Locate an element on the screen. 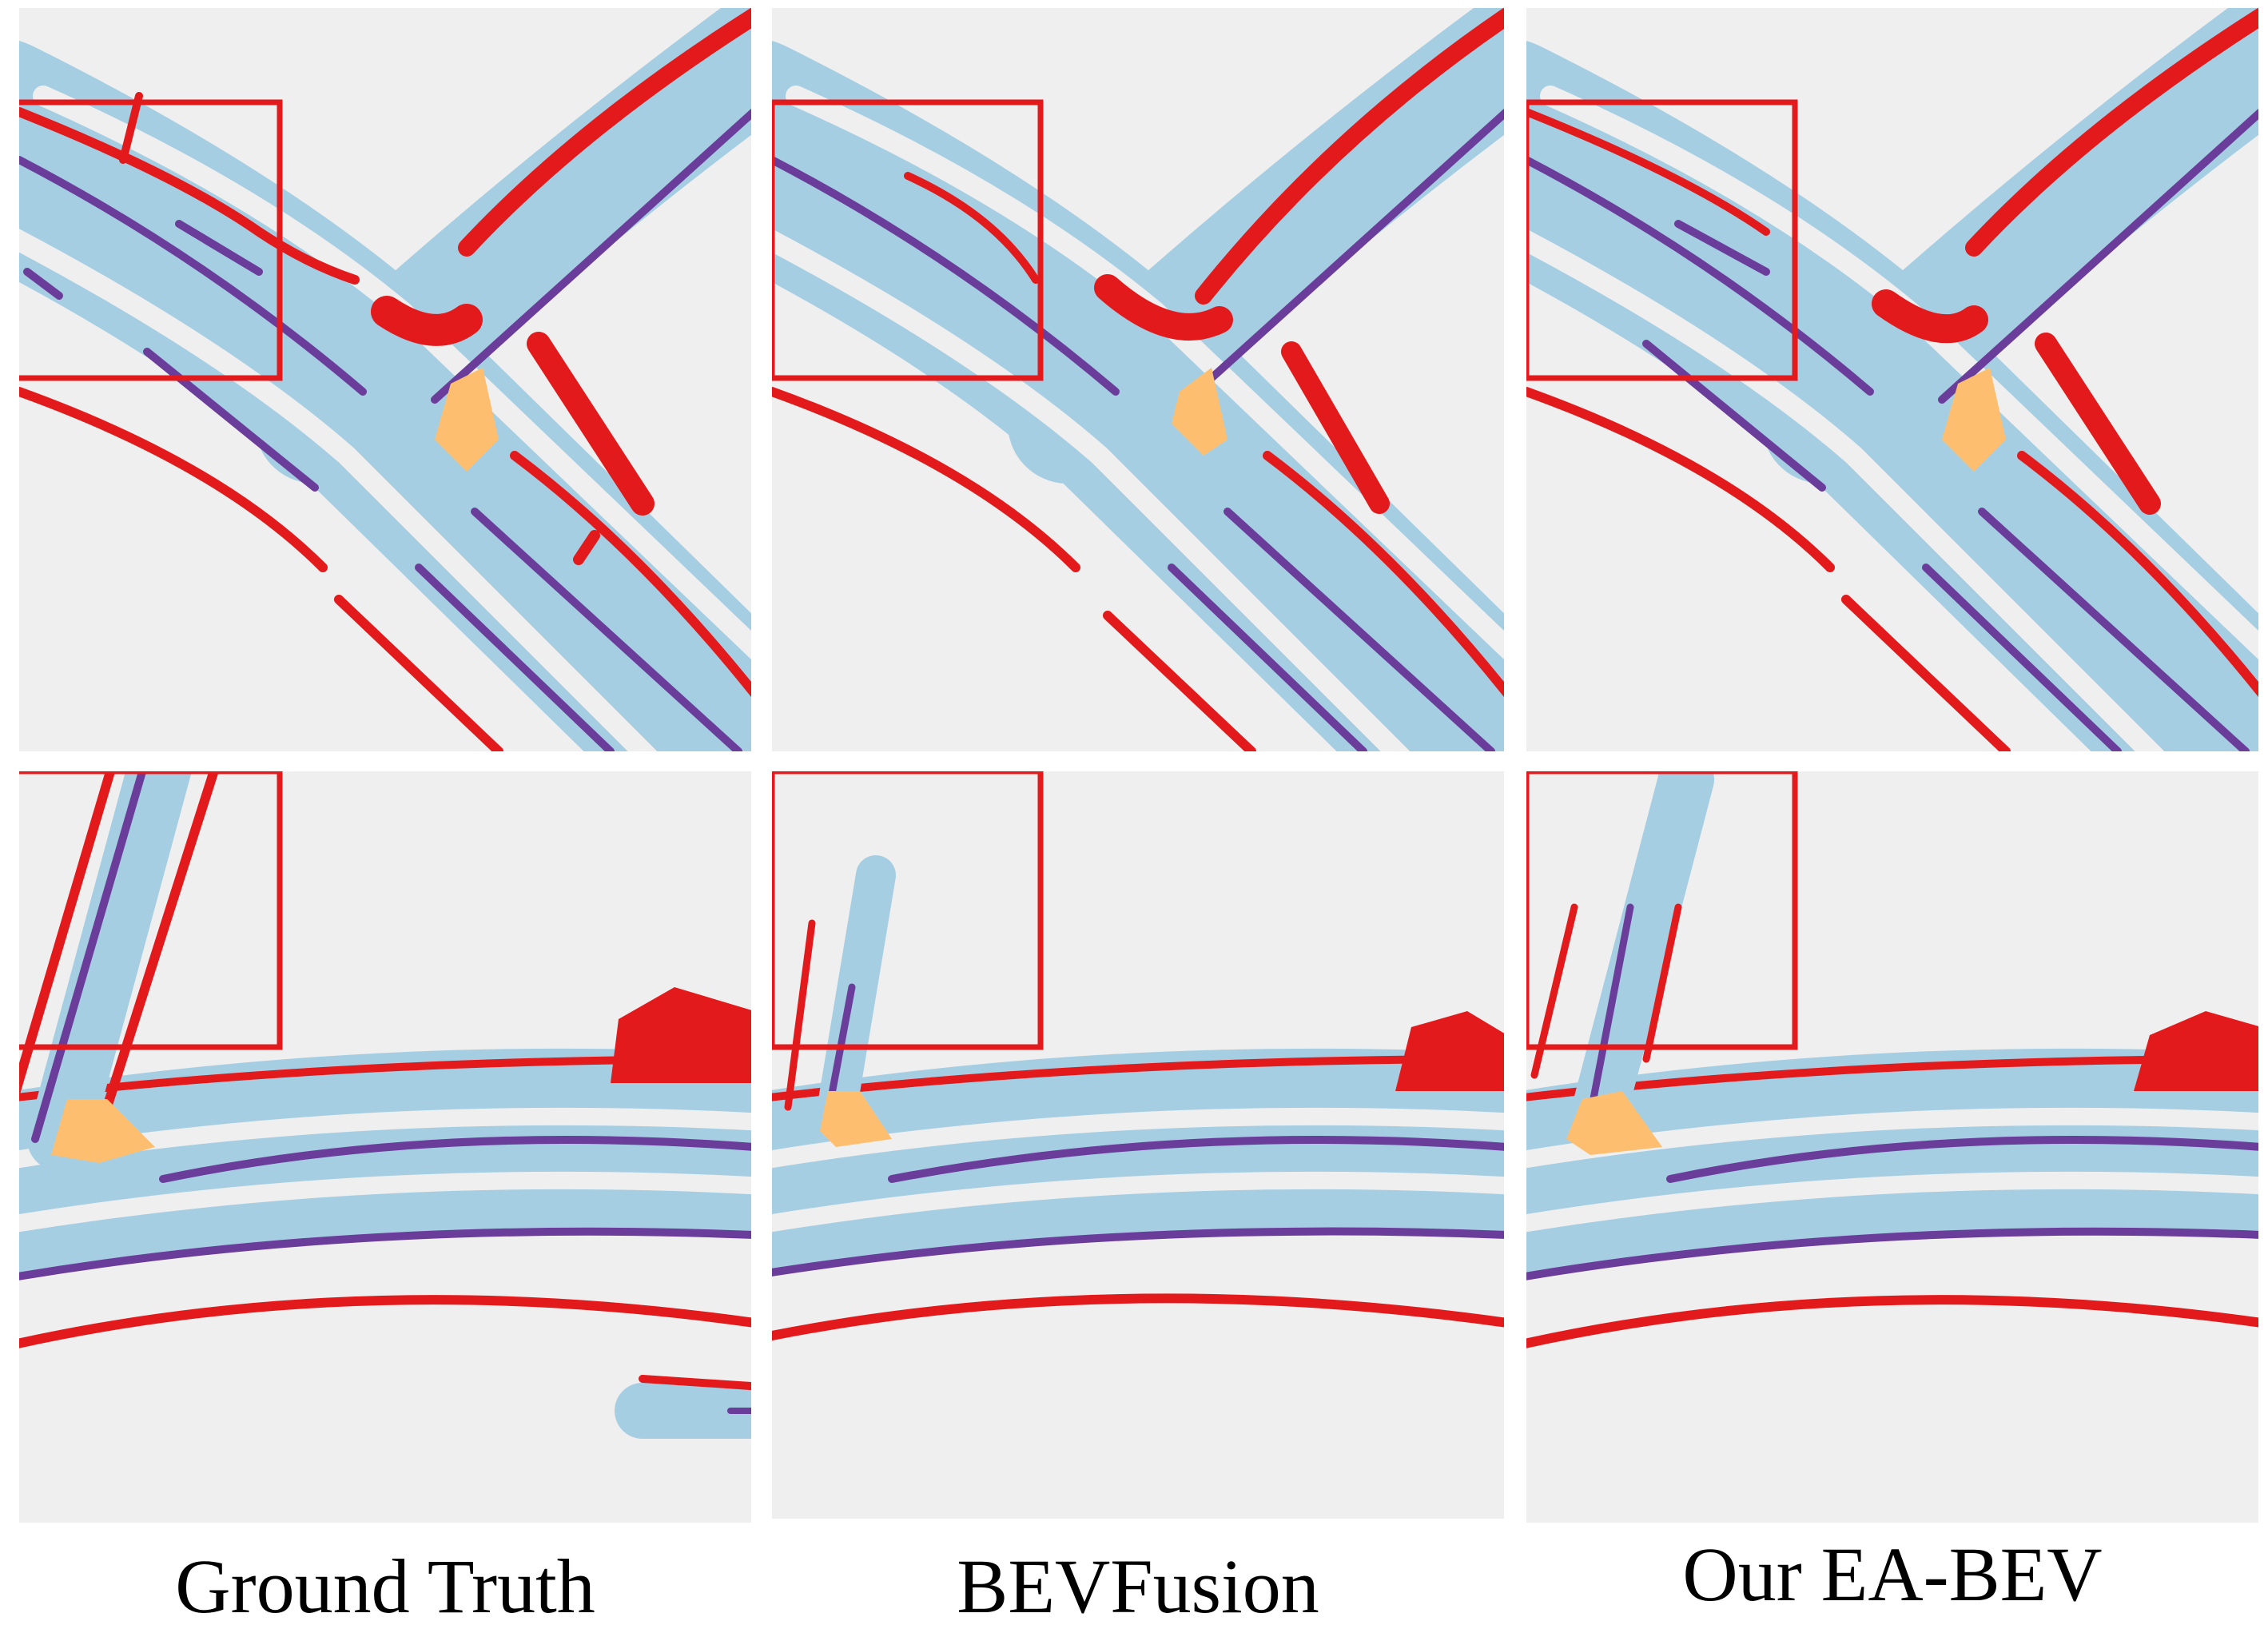  bev-map-ground-truth-bottom is located at coordinates (385, 1105).